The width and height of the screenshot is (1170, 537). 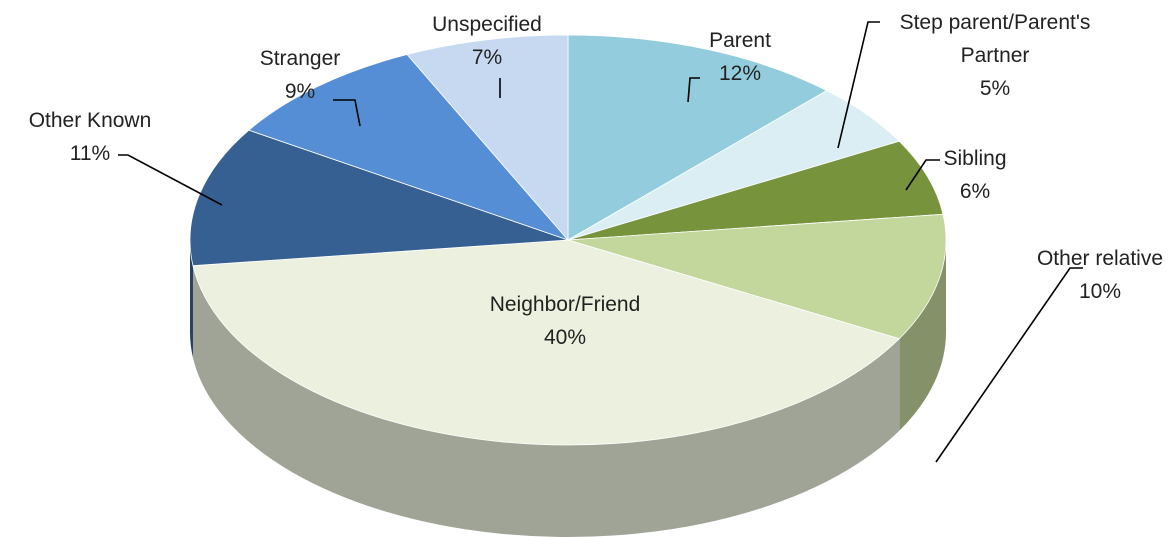 I want to click on value-label: 6%, so click(x=975, y=191).